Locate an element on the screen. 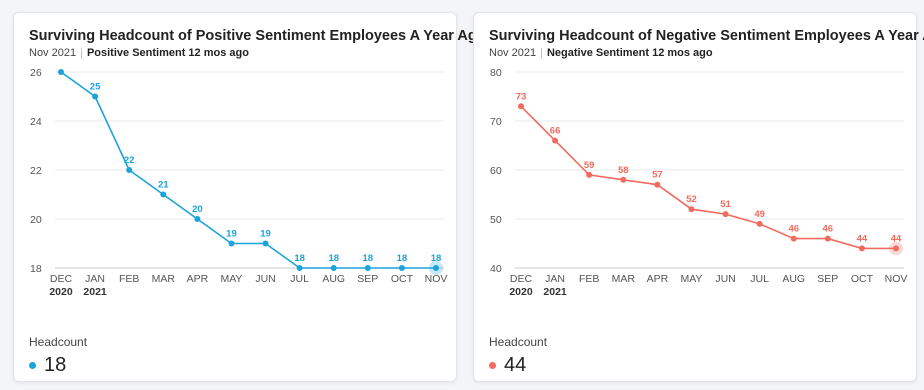 The height and width of the screenshot is (390, 924). legend-value: 18 is located at coordinates (47, 365).